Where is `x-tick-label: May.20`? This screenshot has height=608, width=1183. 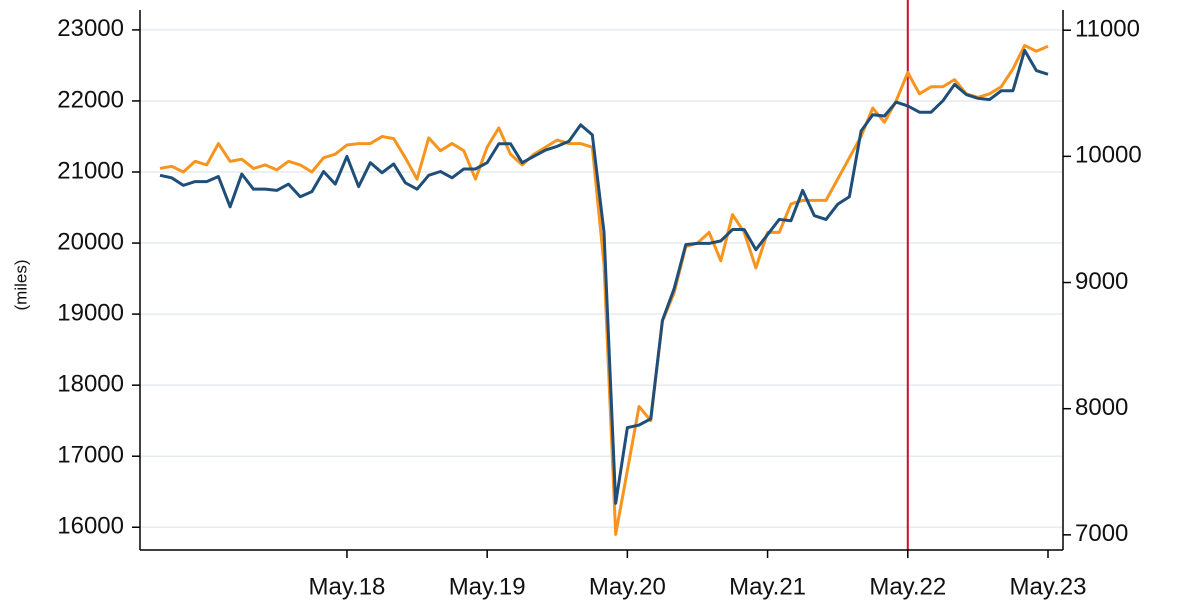
x-tick-label: May.20 is located at coordinates (627, 586).